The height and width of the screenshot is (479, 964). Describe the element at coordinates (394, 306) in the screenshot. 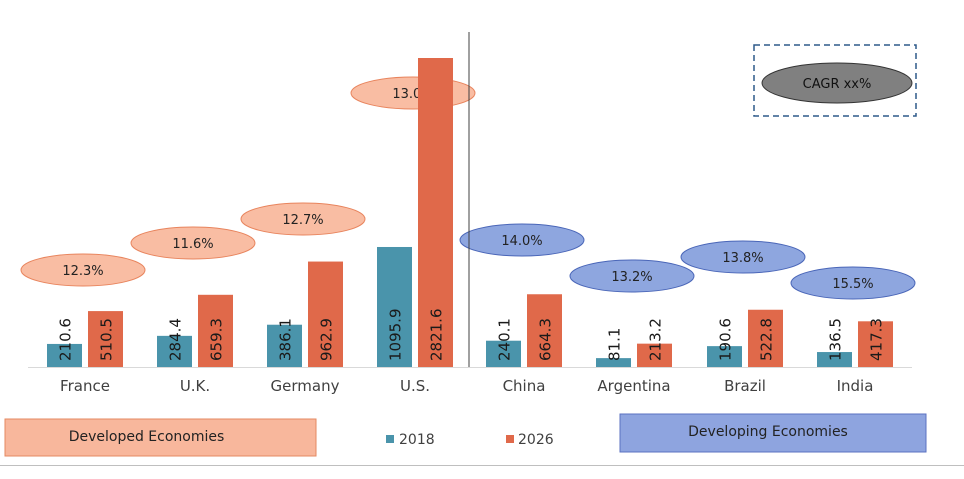

I see `bar-u-s-2018` at that location.